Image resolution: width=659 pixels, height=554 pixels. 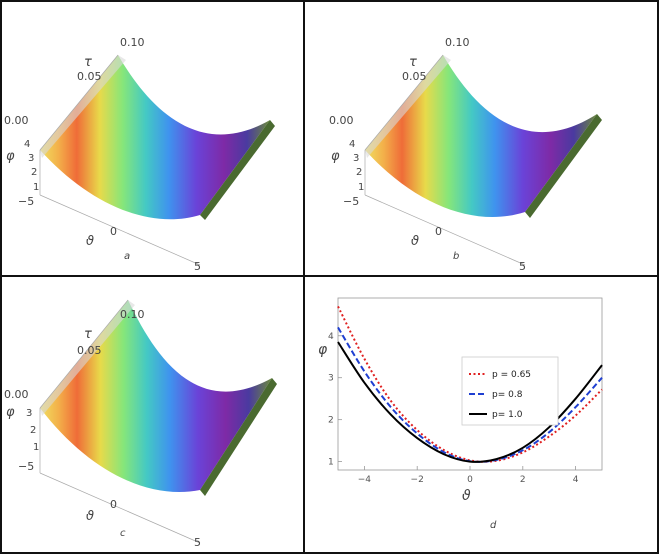 I want to click on panel-d-y-ticks: 1 2 3 4, so click(x=335, y=400).